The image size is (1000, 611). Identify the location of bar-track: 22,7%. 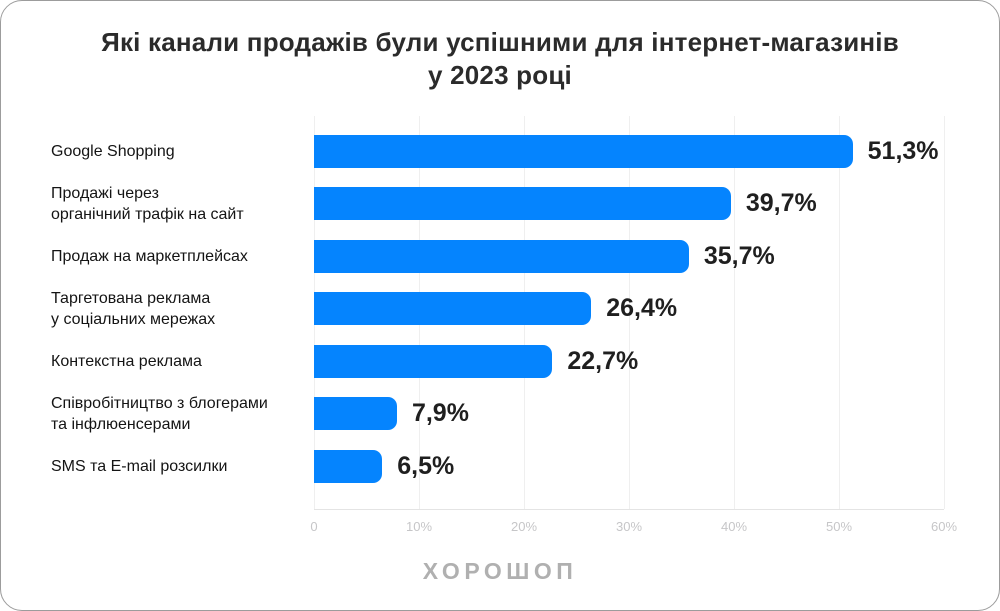
(629, 361).